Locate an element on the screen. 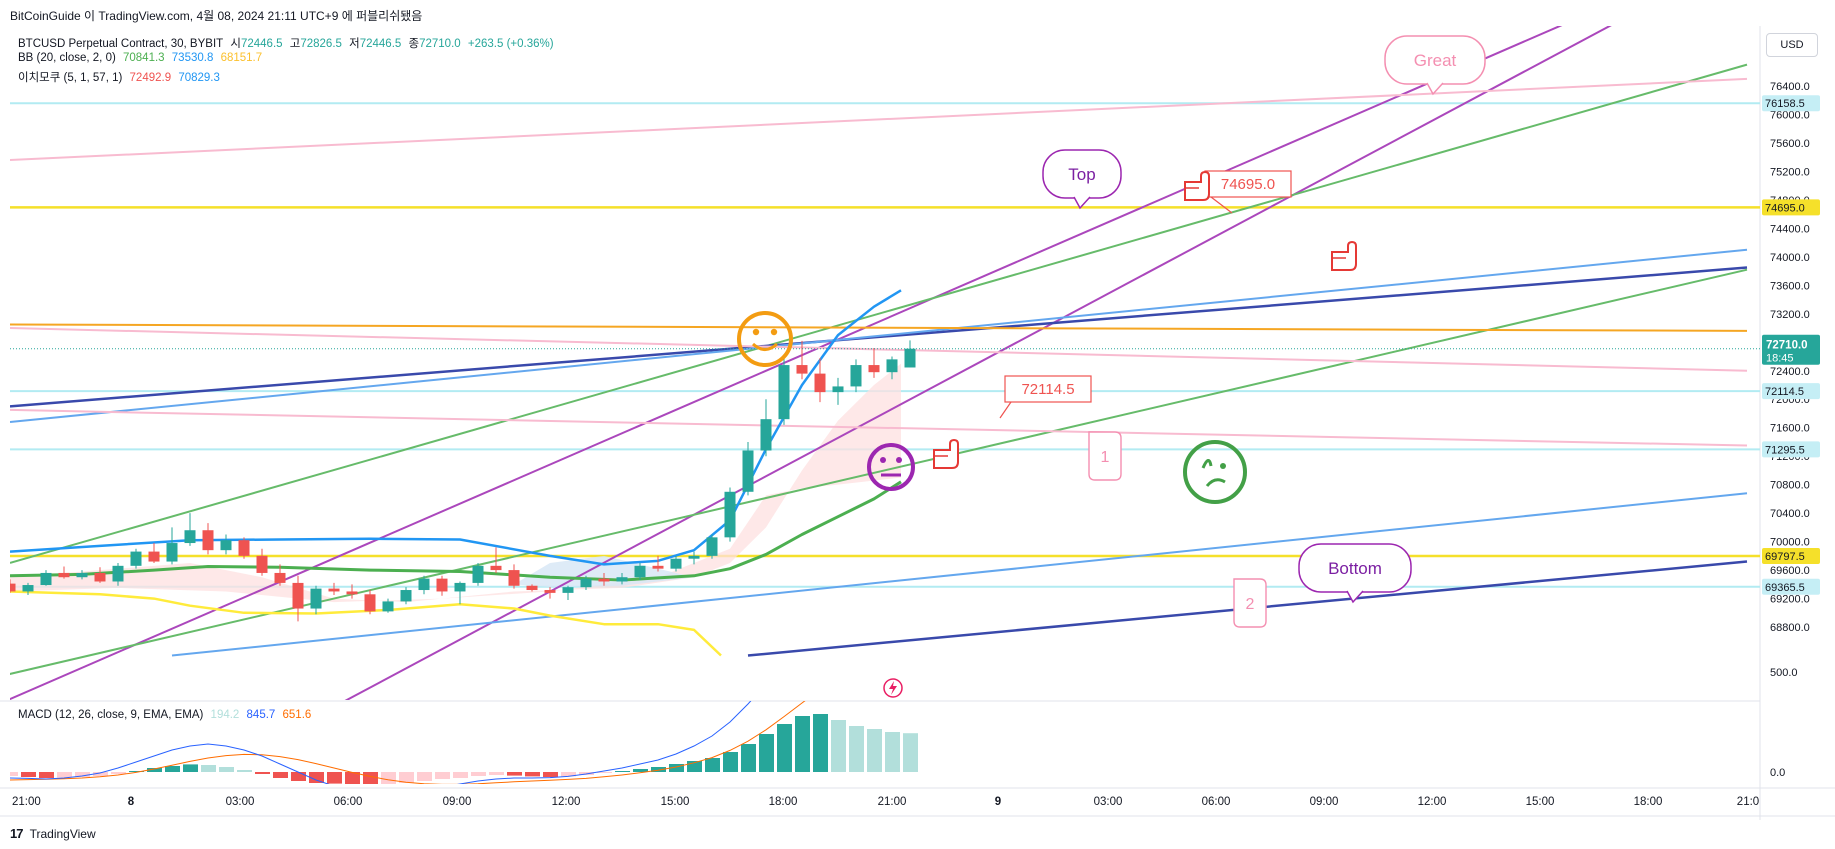  currency-button: USD is located at coordinates (1792, 45).